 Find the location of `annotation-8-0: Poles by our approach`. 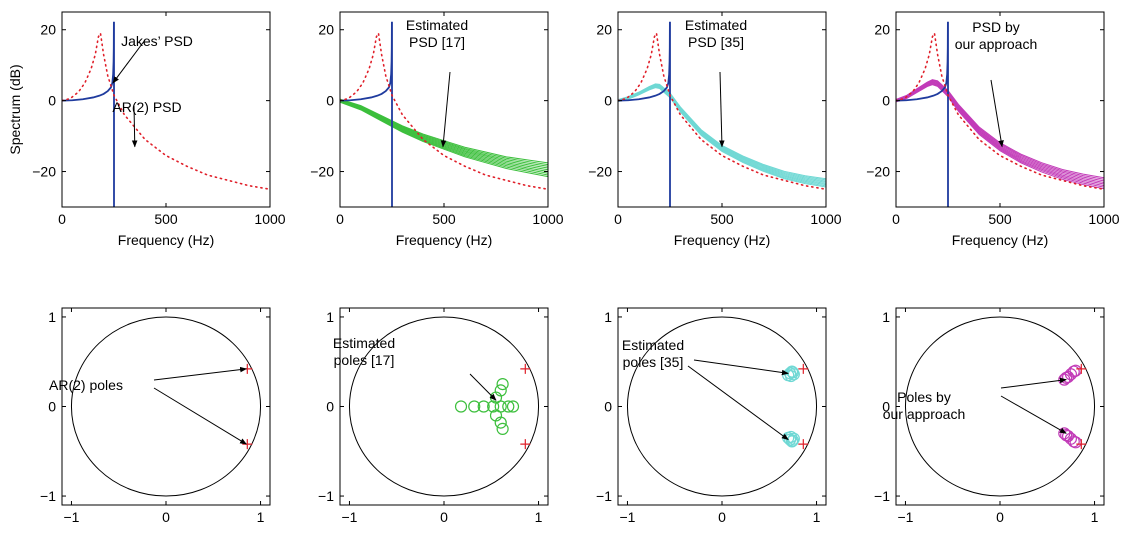

annotation-8-0: Poles by our approach is located at coordinates (924, 405).